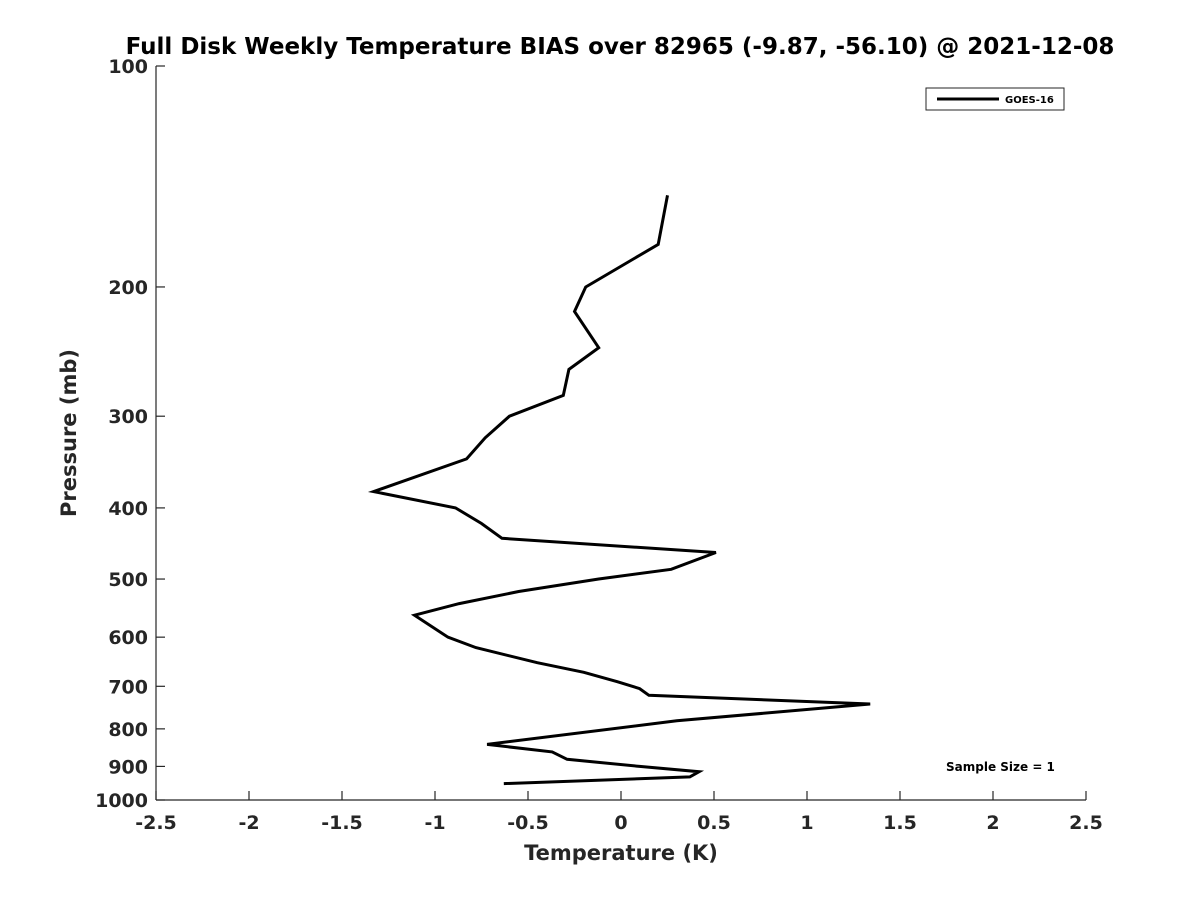 The height and width of the screenshot is (900, 1200). I want to click on x-ticks: -2.5 -2 -1.5 -1 -0.5 0 0.5 1 1.5 2 2.5, so click(619, 812).